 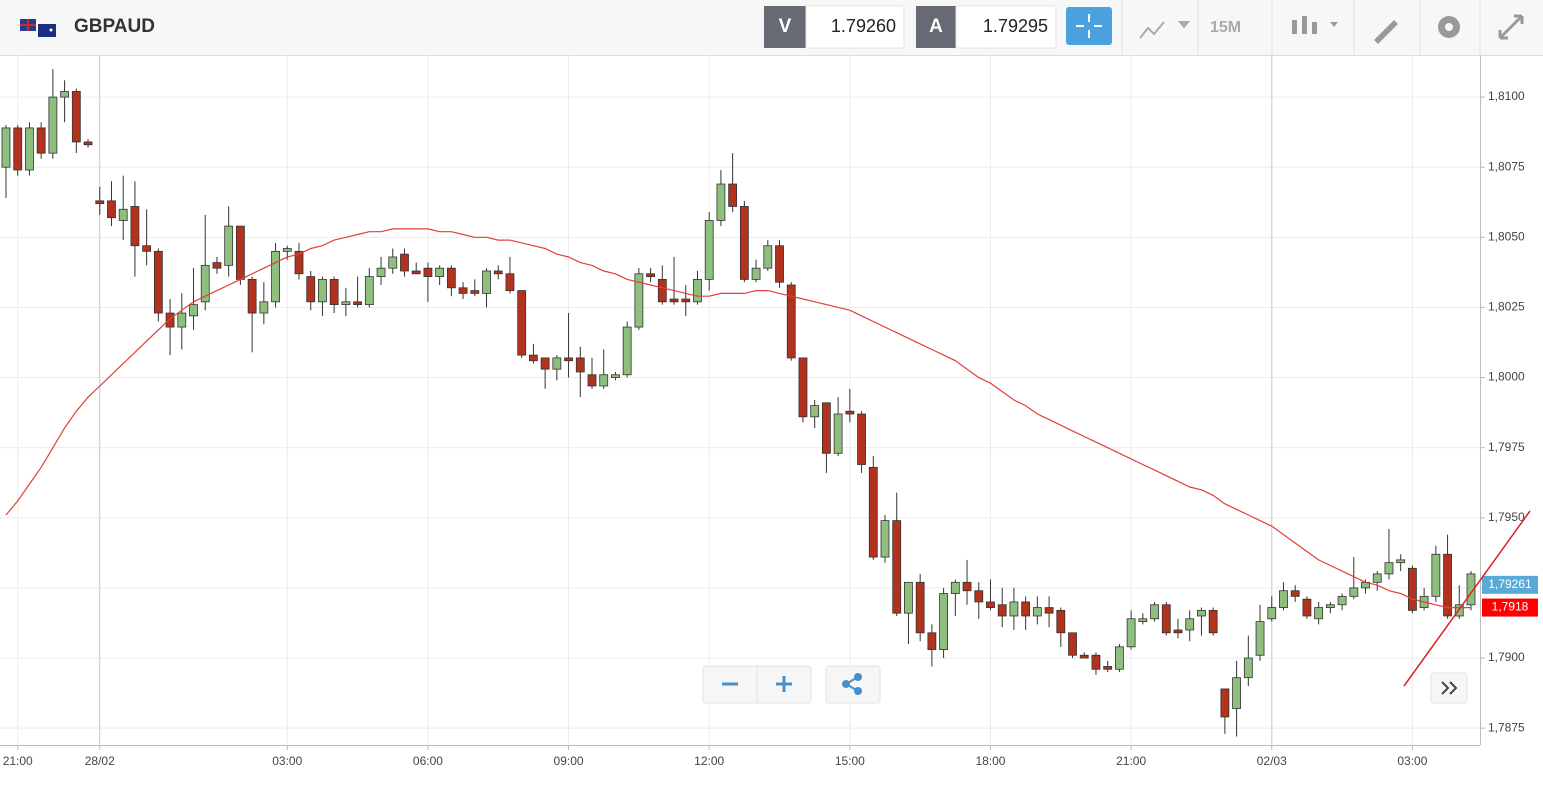 I want to click on ask-label-box, so click(x=936, y=27).